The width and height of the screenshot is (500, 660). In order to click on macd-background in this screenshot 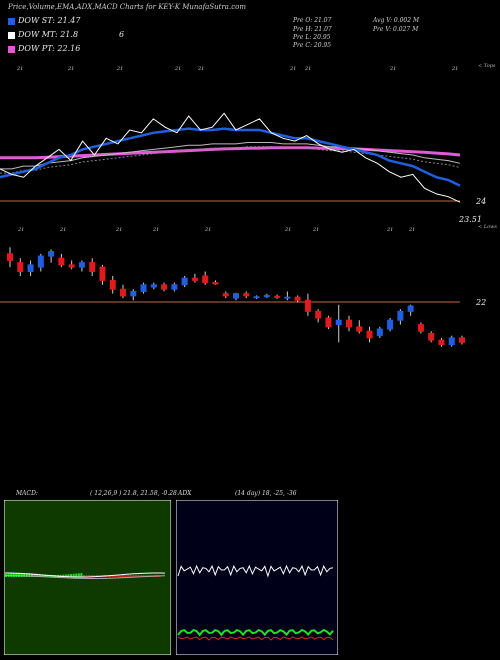, I will do `click(87, 577)`.